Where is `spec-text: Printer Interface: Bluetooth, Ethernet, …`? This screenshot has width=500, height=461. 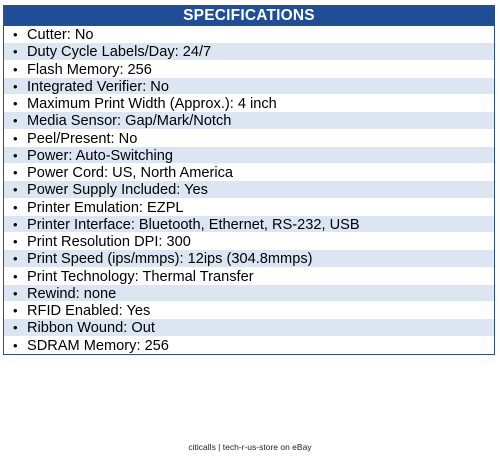 spec-text: Printer Interface: Bluetooth, Ethernet, … is located at coordinates (193, 224).